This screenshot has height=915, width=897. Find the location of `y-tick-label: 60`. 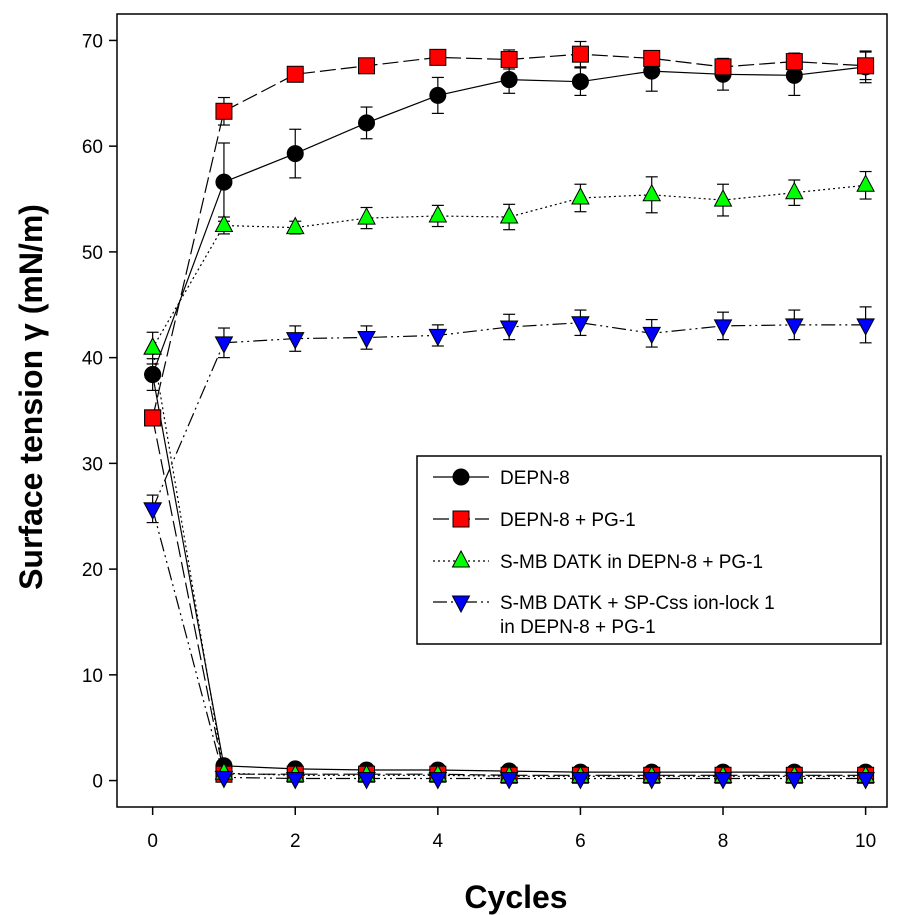

y-tick-label: 60 is located at coordinates (92, 147).